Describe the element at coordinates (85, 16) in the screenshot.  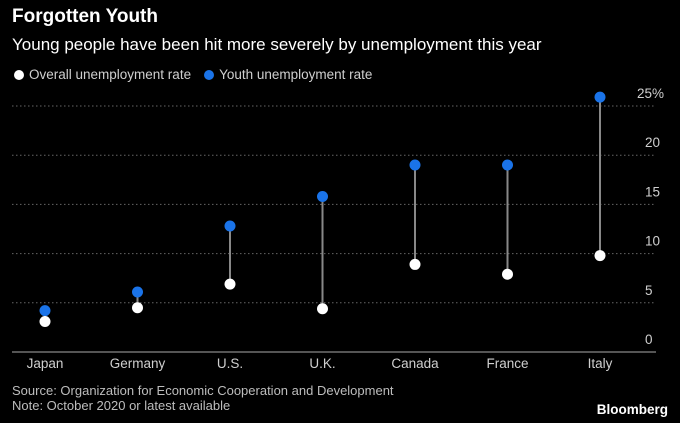
I see `chart-title: Forgotten Youth` at that location.